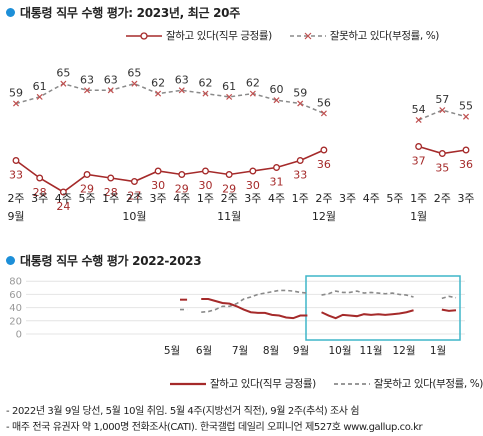  I want to click on x-tick-8: 1주, so click(205, 198).